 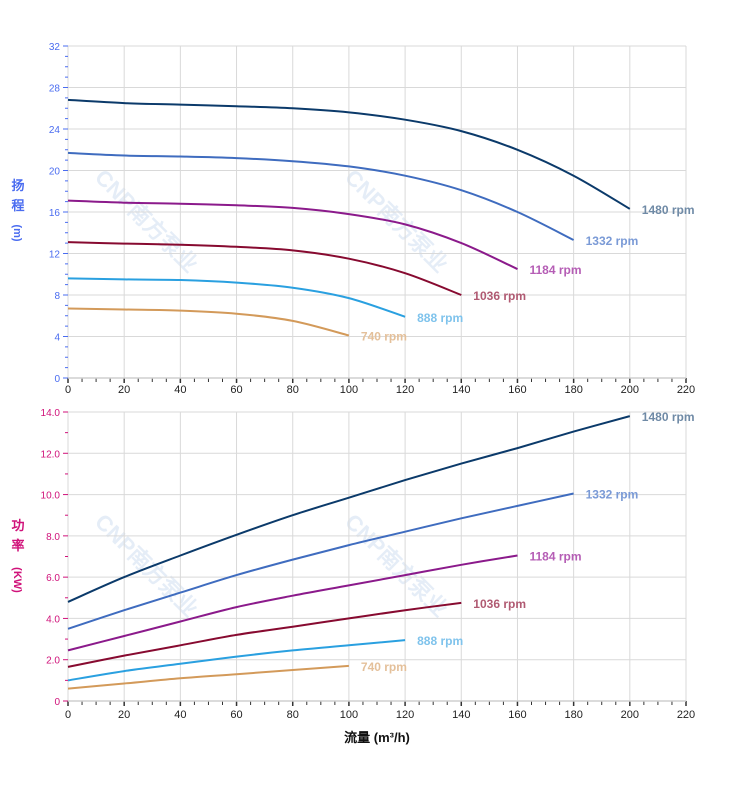 What do you see at coordinates (55, 172) in the screenshot?
I see `y-tick-label: 20` at bounding box center [55, 172].